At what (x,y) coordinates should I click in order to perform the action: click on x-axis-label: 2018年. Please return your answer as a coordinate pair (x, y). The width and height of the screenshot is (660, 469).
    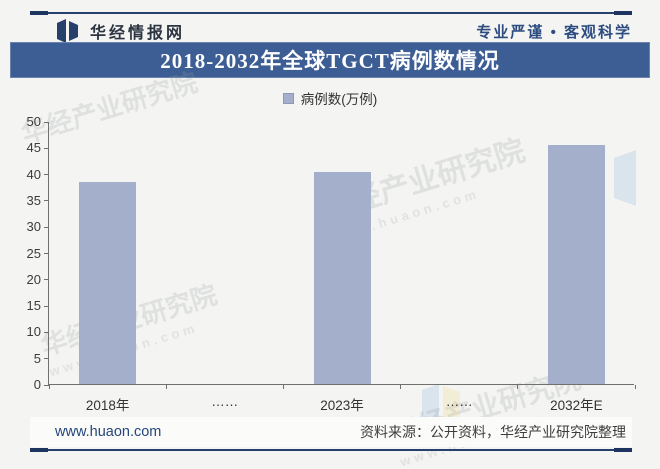
    Looking at the image, I should click on (107, 405).